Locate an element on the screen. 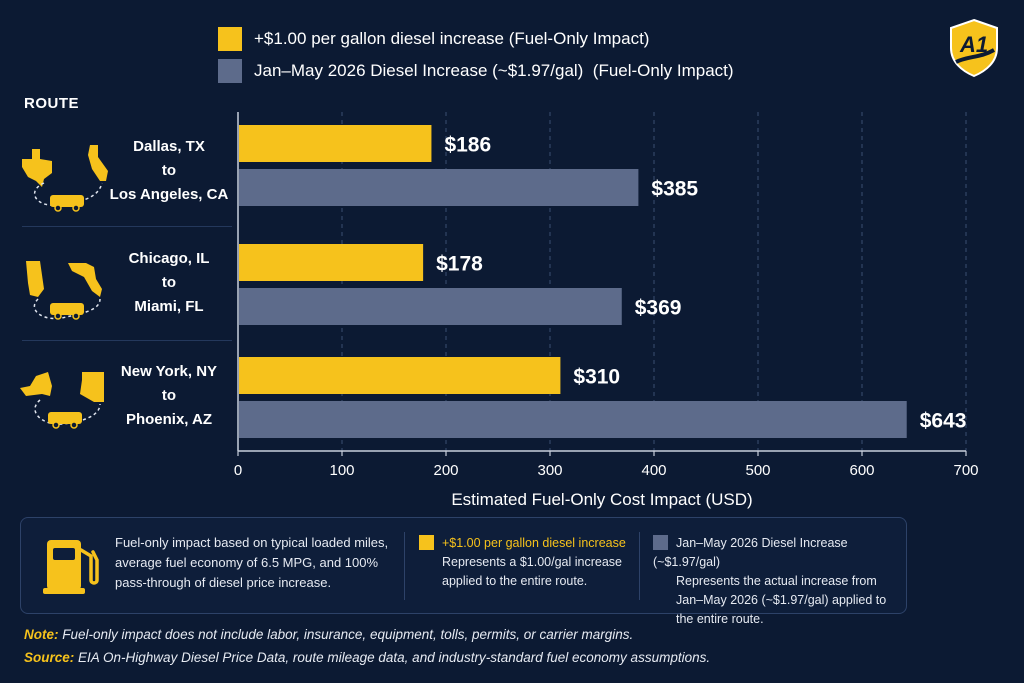 This screenshot has height=683, width=1024. route-to: Phoenix, AZ is located at coordinates (169, 419).